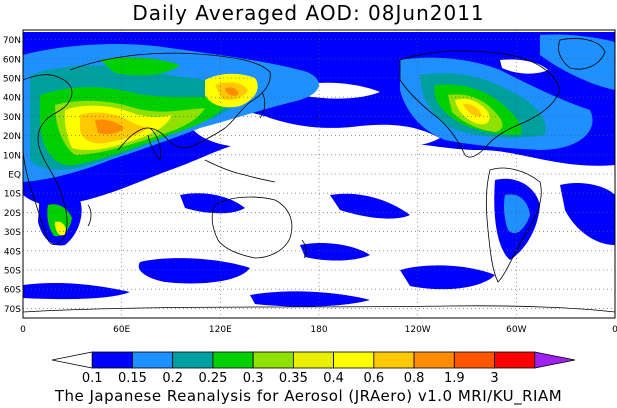  I want to click on lon-label: 60W, so click(516, 330).